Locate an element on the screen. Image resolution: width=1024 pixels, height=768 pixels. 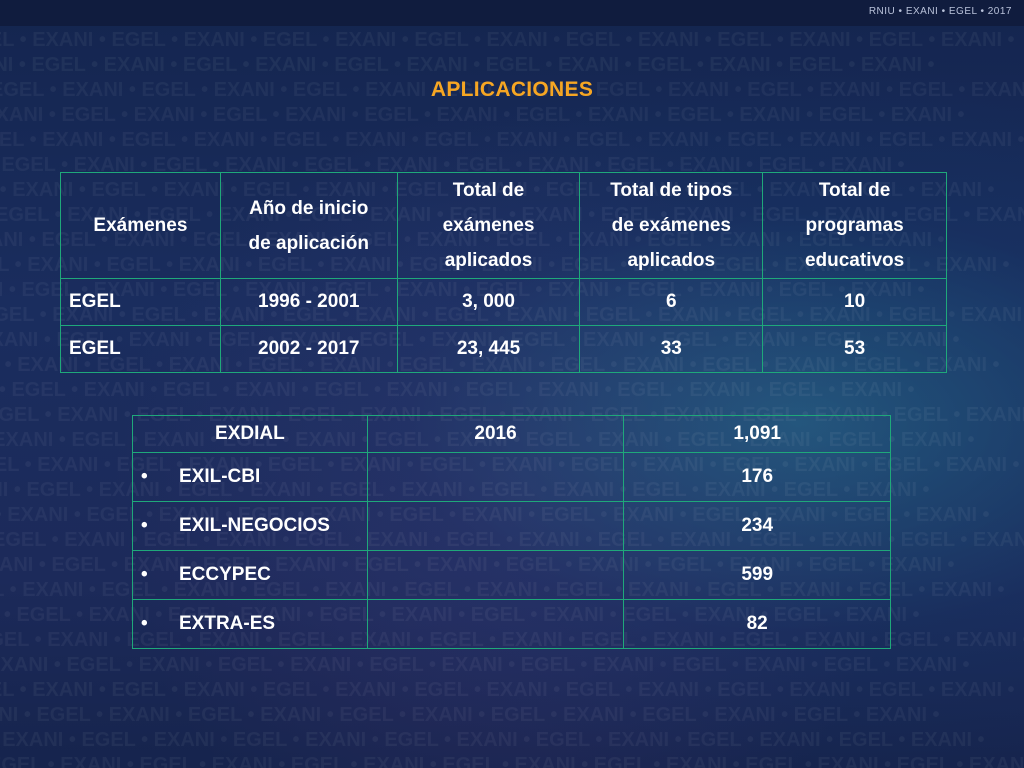
cell-total: 599 is located at coordinates (757, 575).